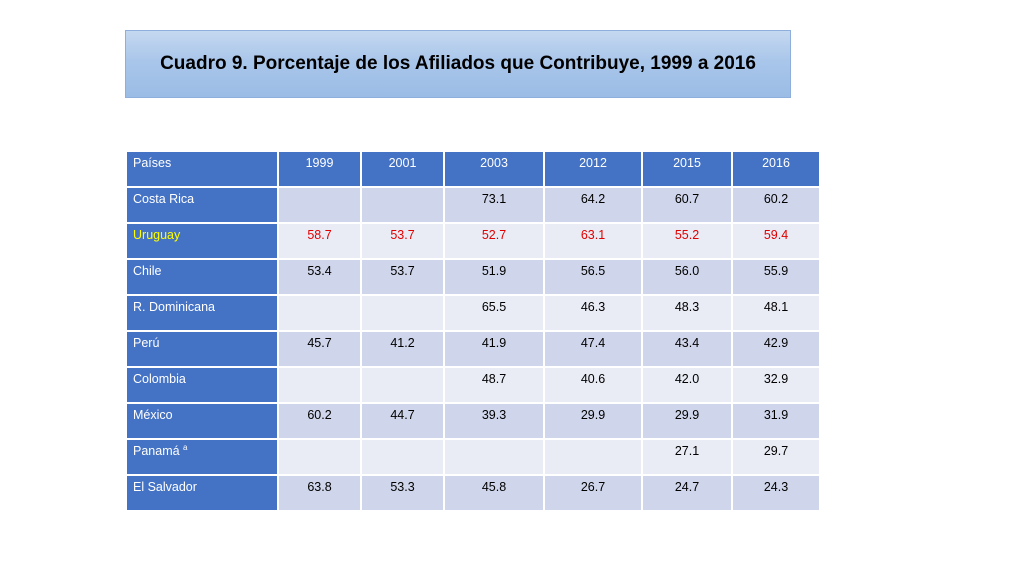  I want to click on value-cell: 60.7, so click(687, 205).